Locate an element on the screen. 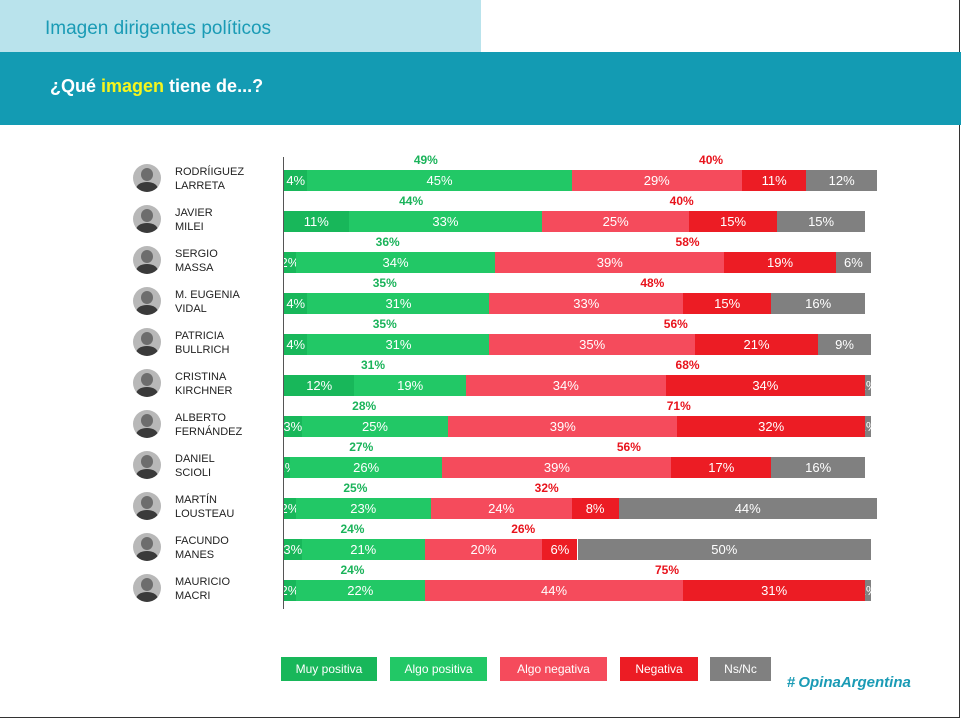 Image resolution: width=961 pixels, height=719 pixels. bar-segment-negativa-fernandez: 32% is located at coordinates (771, 426).